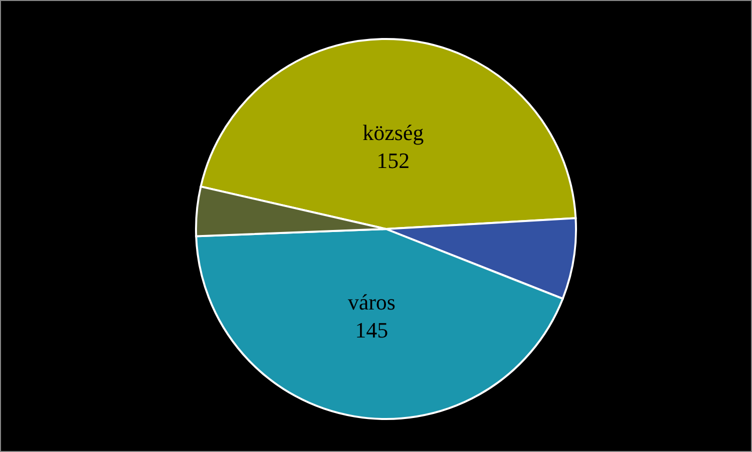 This screenshot has height=452, width=752. Describe the element at coordinates (372, 301) in the screenshot. I see `slice-label: város` at that location.